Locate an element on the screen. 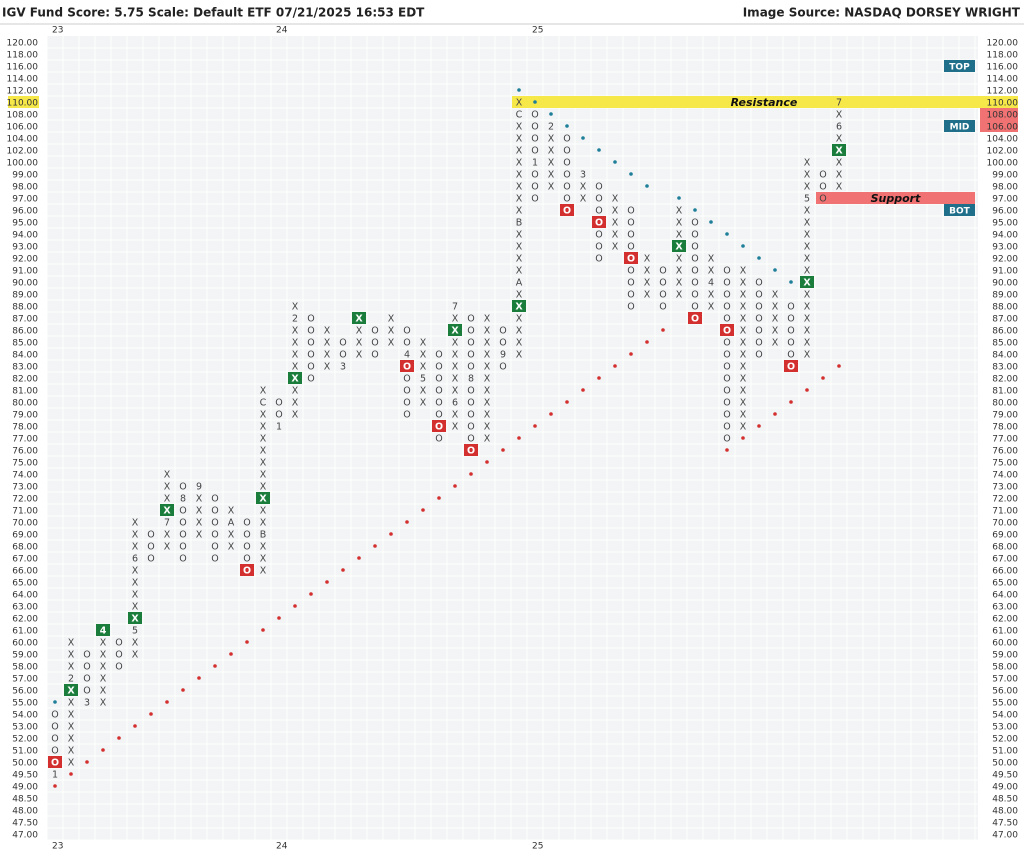 The image size is (1024, 852). y-tick-label: 80.00 is located at coordinates (25, 404).